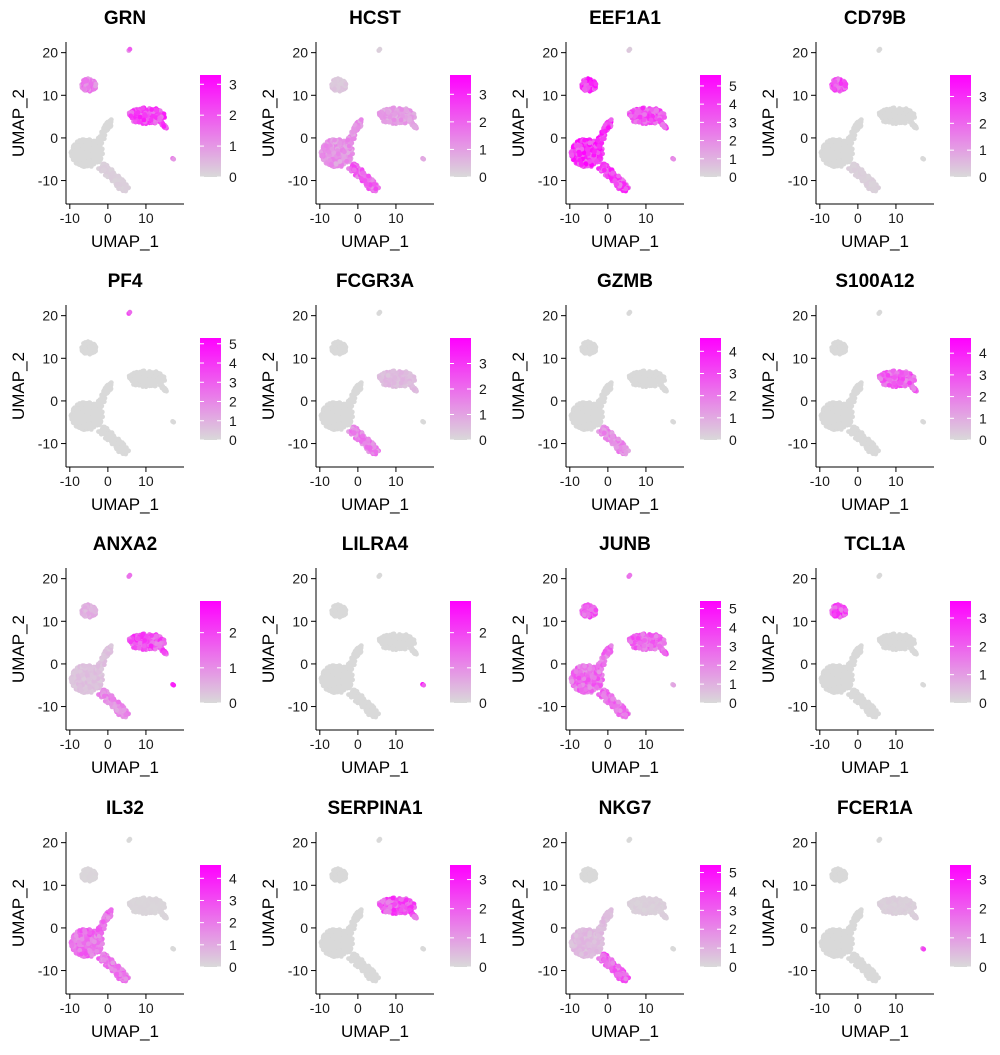  Describe the element at coordinates (372, 383) in the screenshot. I see `umap-points` at that location.